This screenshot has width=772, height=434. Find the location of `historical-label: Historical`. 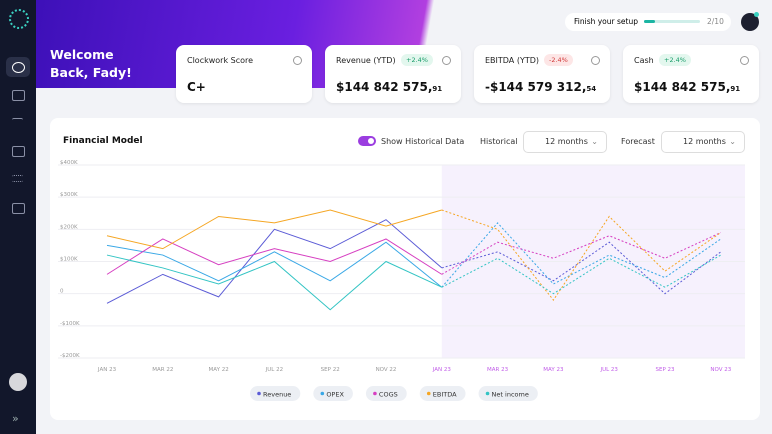

historical-label: Historical is located at coordinates (499, 141).